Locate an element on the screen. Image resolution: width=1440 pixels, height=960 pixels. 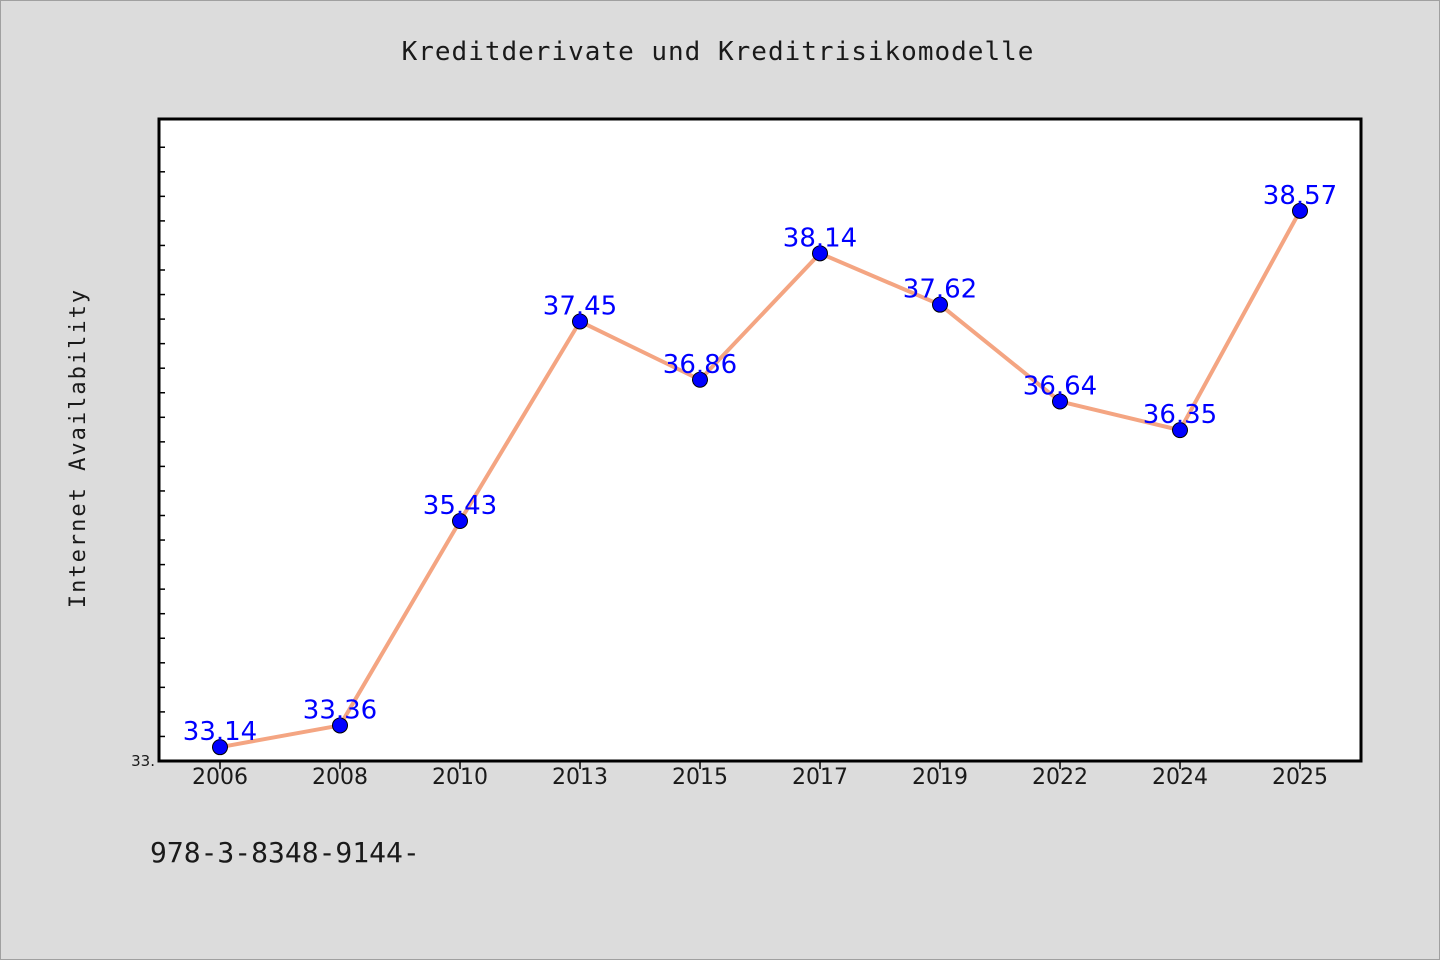
x-tick-label: 2019 is located at coordinates (940, 777).